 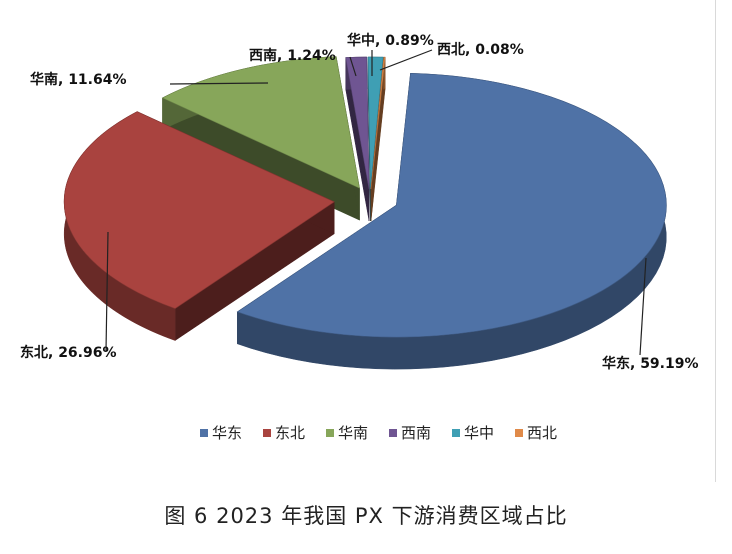 What do you see at coordinates (267, 433) in the screenshot?
I see `legend-swatch-东北` at bounding box center [267, 433].